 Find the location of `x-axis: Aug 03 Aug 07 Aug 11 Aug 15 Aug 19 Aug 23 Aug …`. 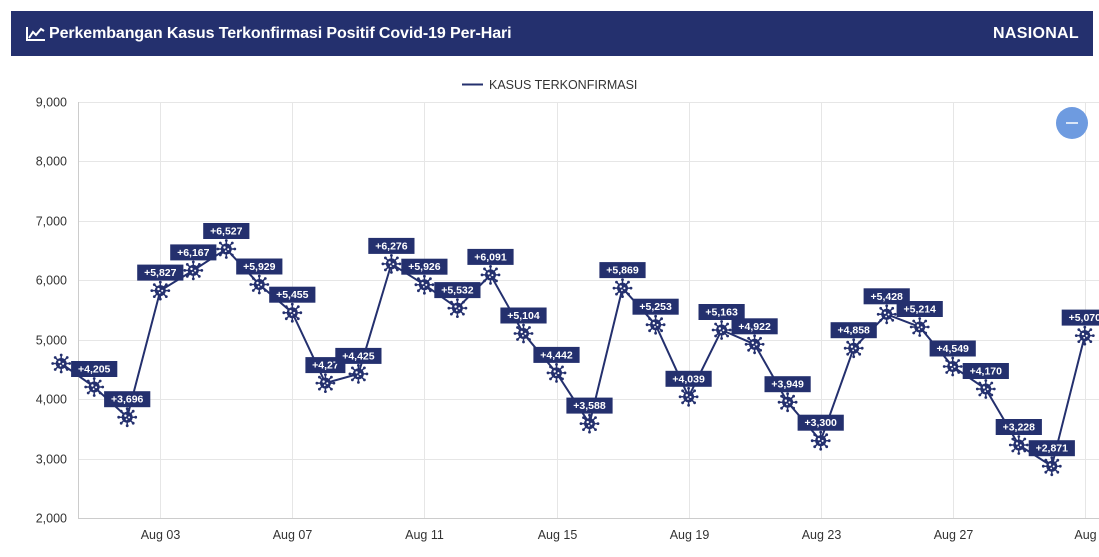

x-axis: Aug 03 Aug 07 Aug 11 Aug 15 Aug 19 Aug 23 Aug … is located at coordinates (619, 535).